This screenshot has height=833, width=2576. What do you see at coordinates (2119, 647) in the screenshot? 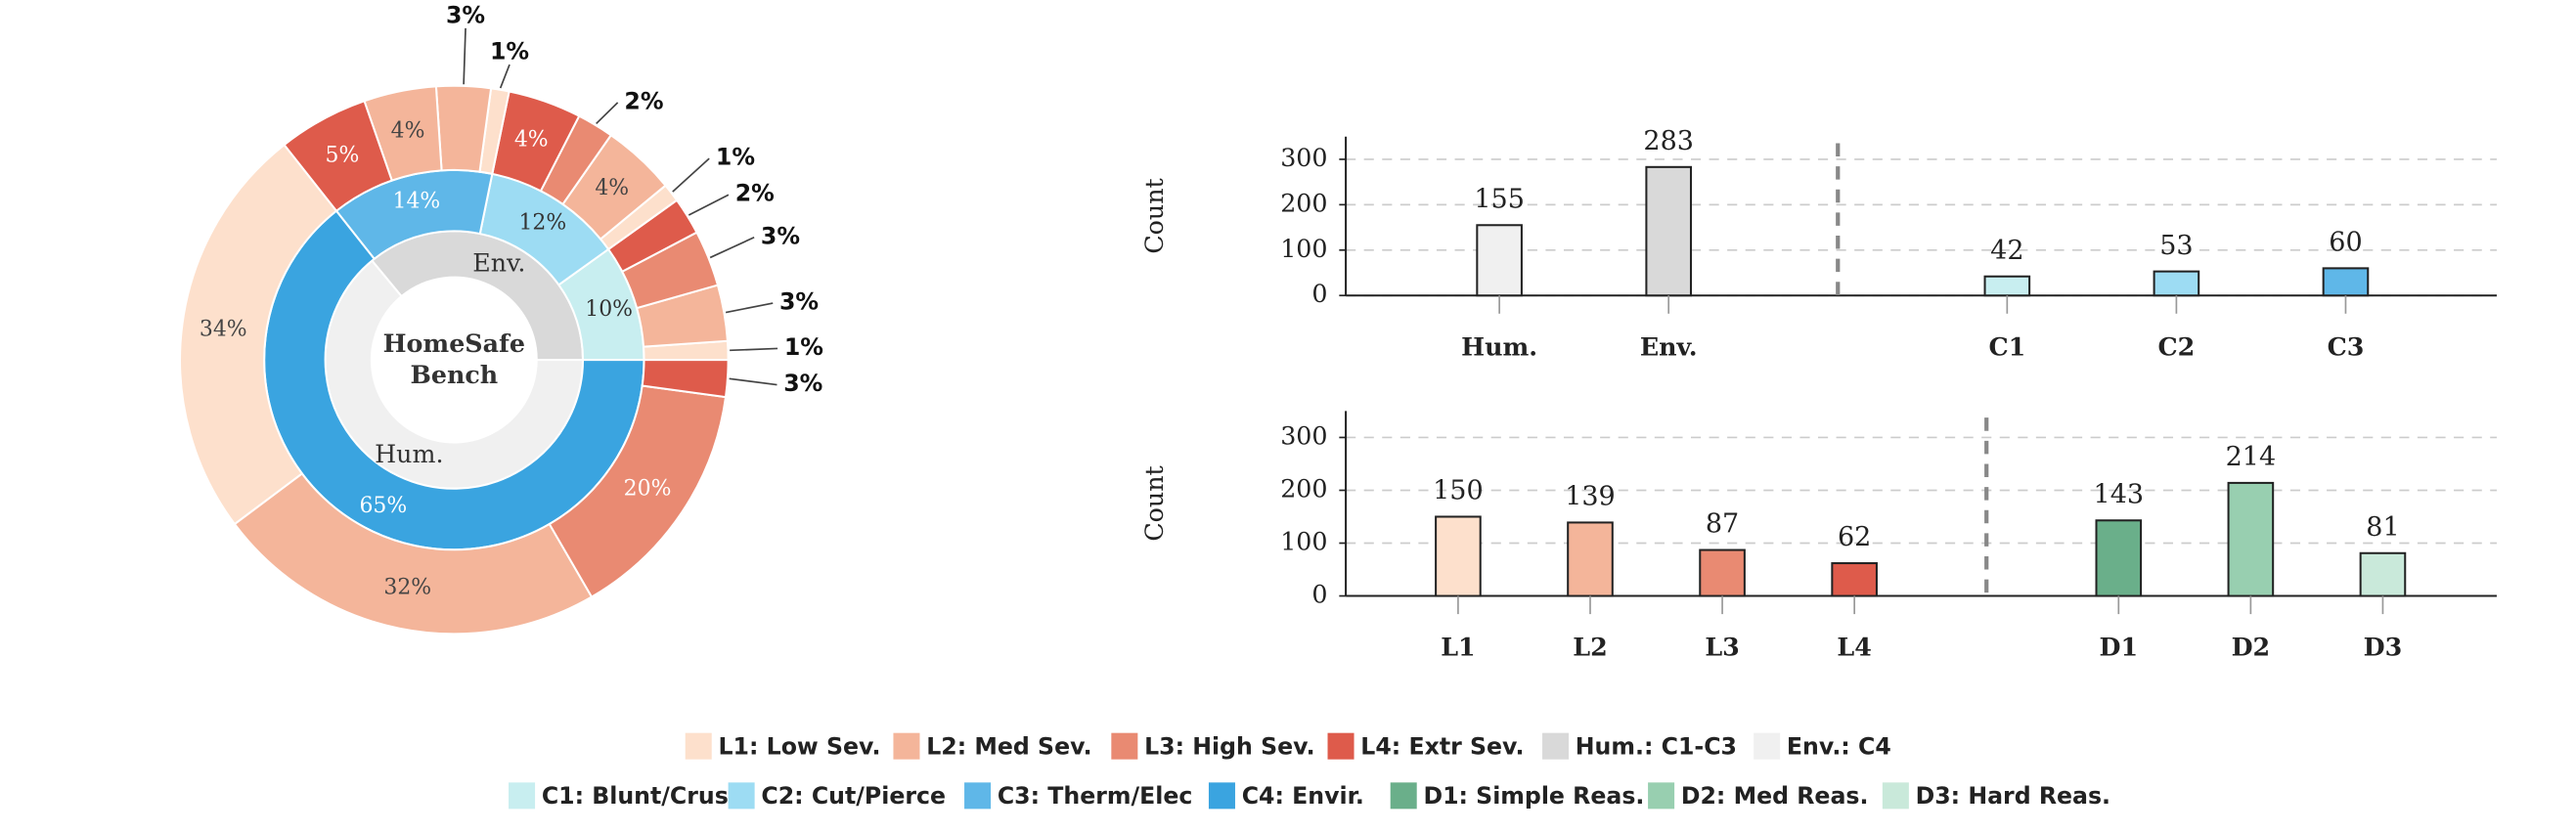
I see `x-tick-label: D1` at bounding box center [2119, 647].